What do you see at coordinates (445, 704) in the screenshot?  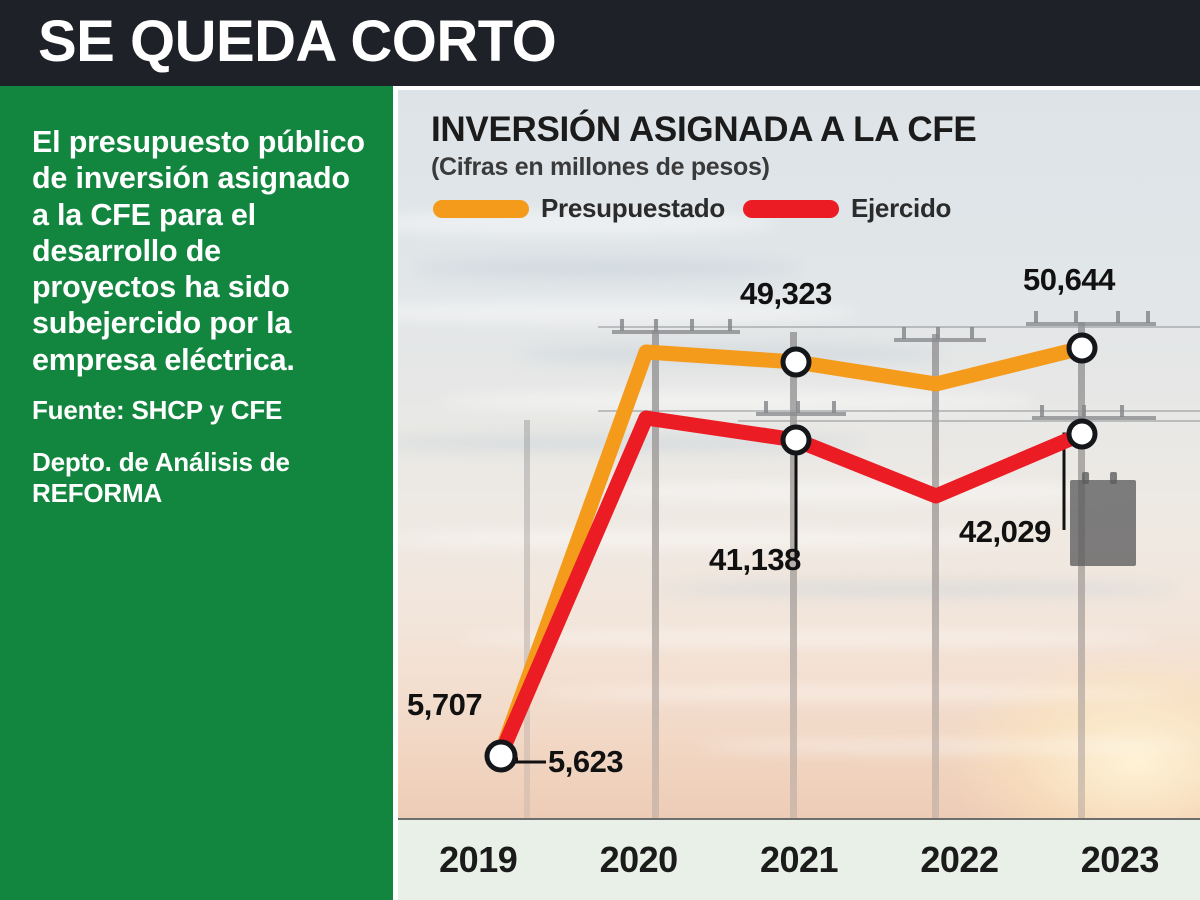 I see `value-label-ejercido-2019: 5,707` at bounding box center [445, 704].